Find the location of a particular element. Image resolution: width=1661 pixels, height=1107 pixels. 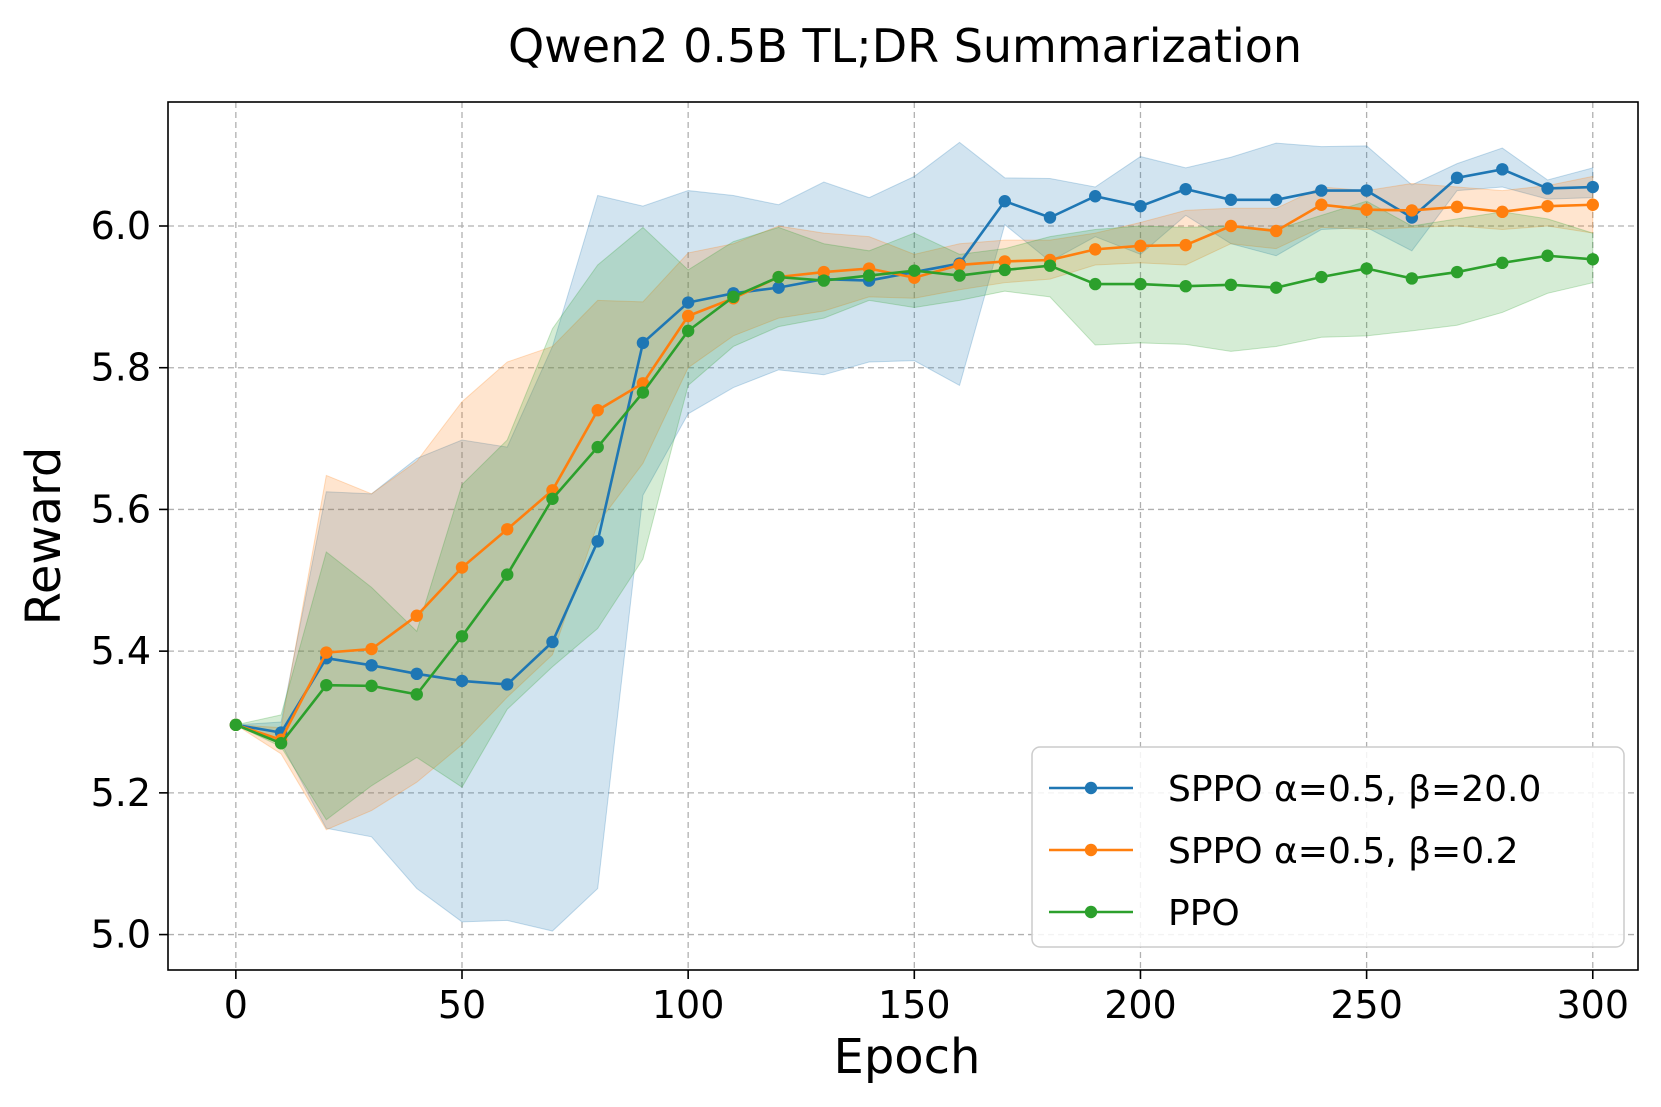

x-tick-label: 300 is located at coordinates (1593, 1005).